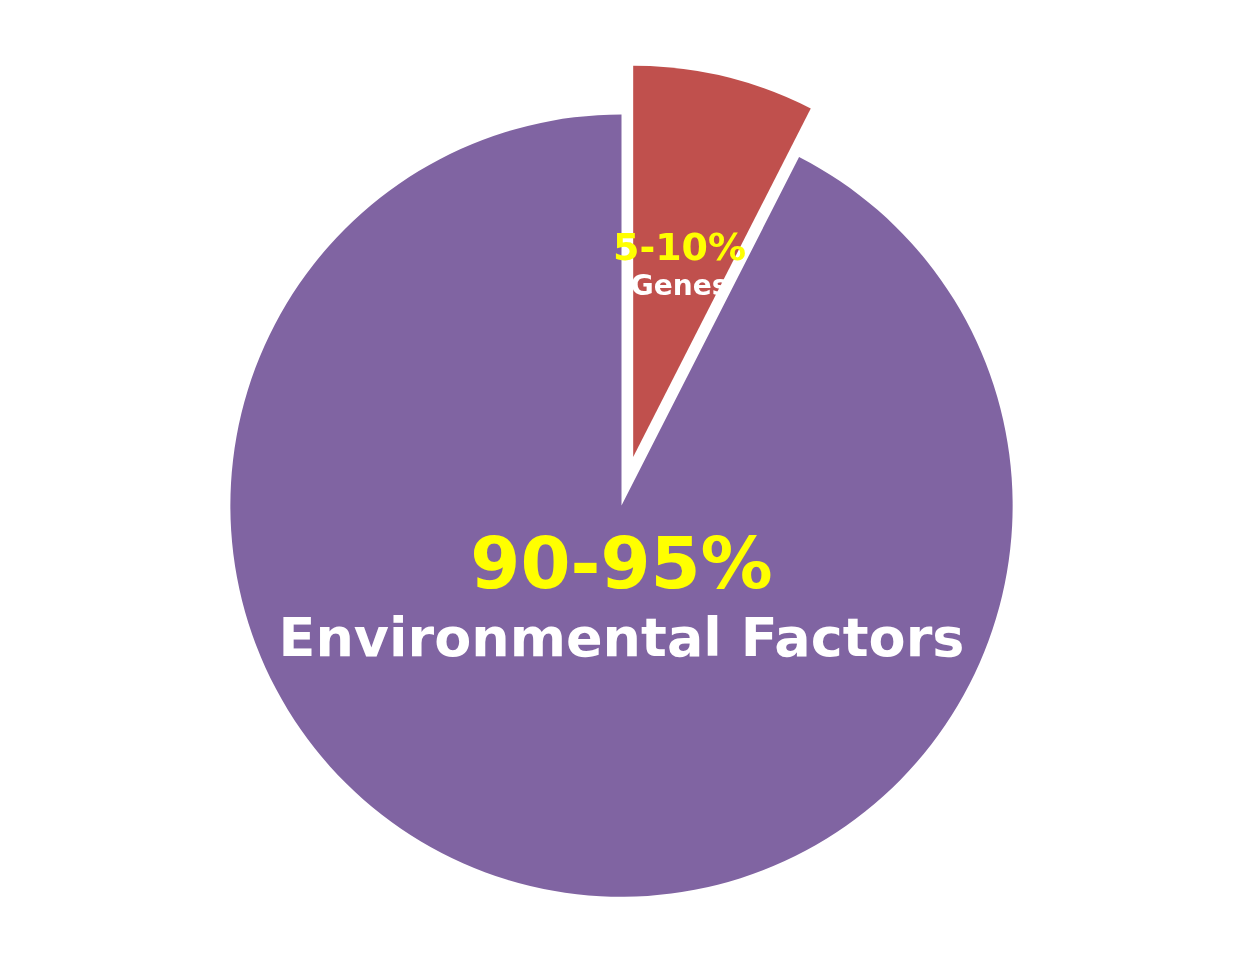  I want to click on text: 90-95%, so click(621, 562).